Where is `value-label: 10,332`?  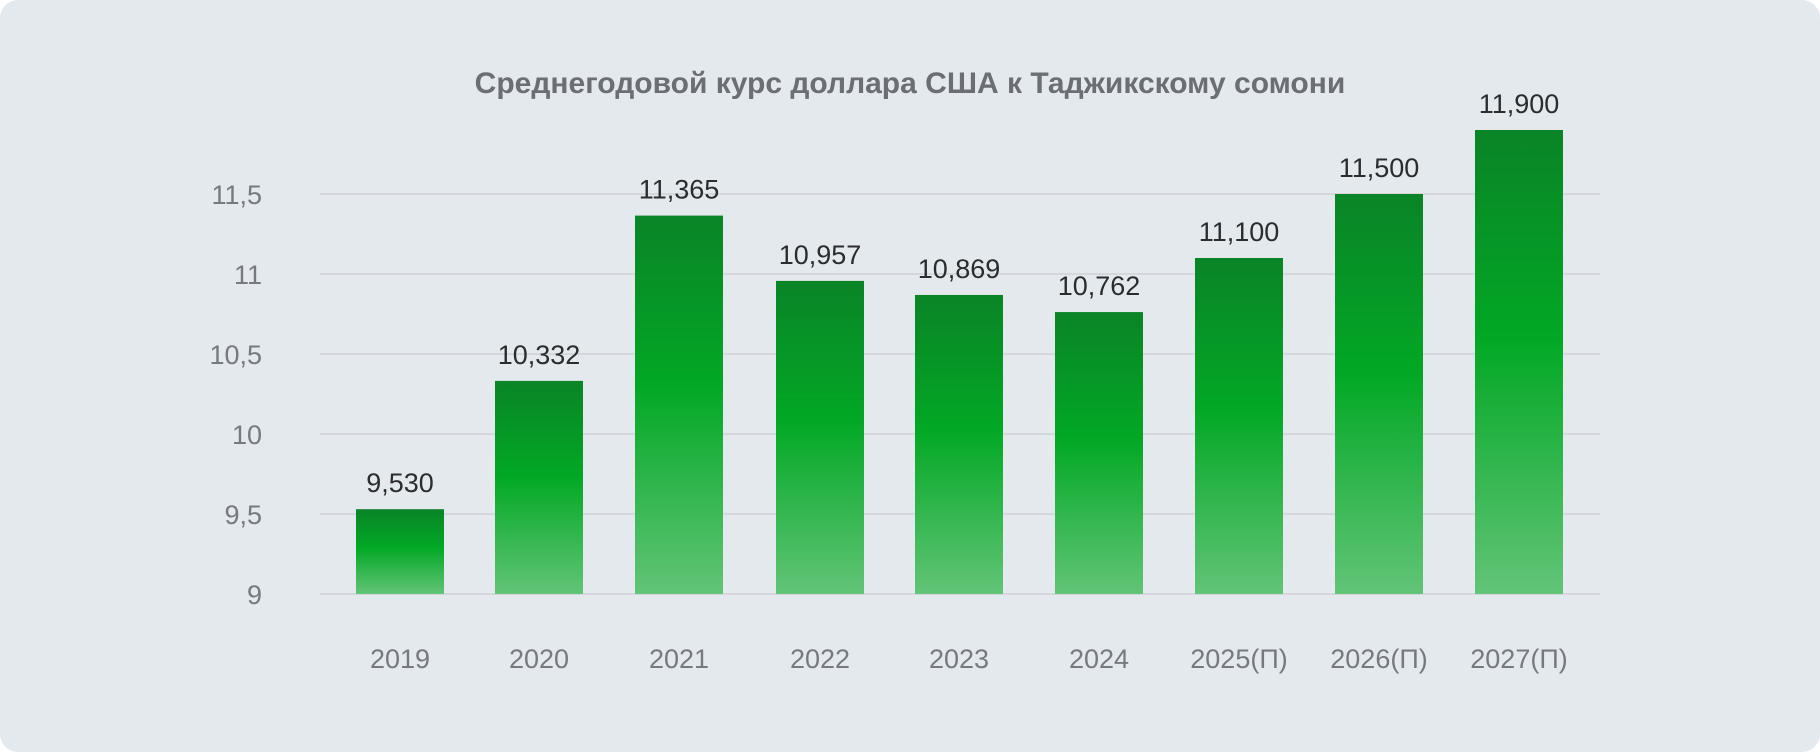
value-label: 10,332 is located at coordinates (539, 355).